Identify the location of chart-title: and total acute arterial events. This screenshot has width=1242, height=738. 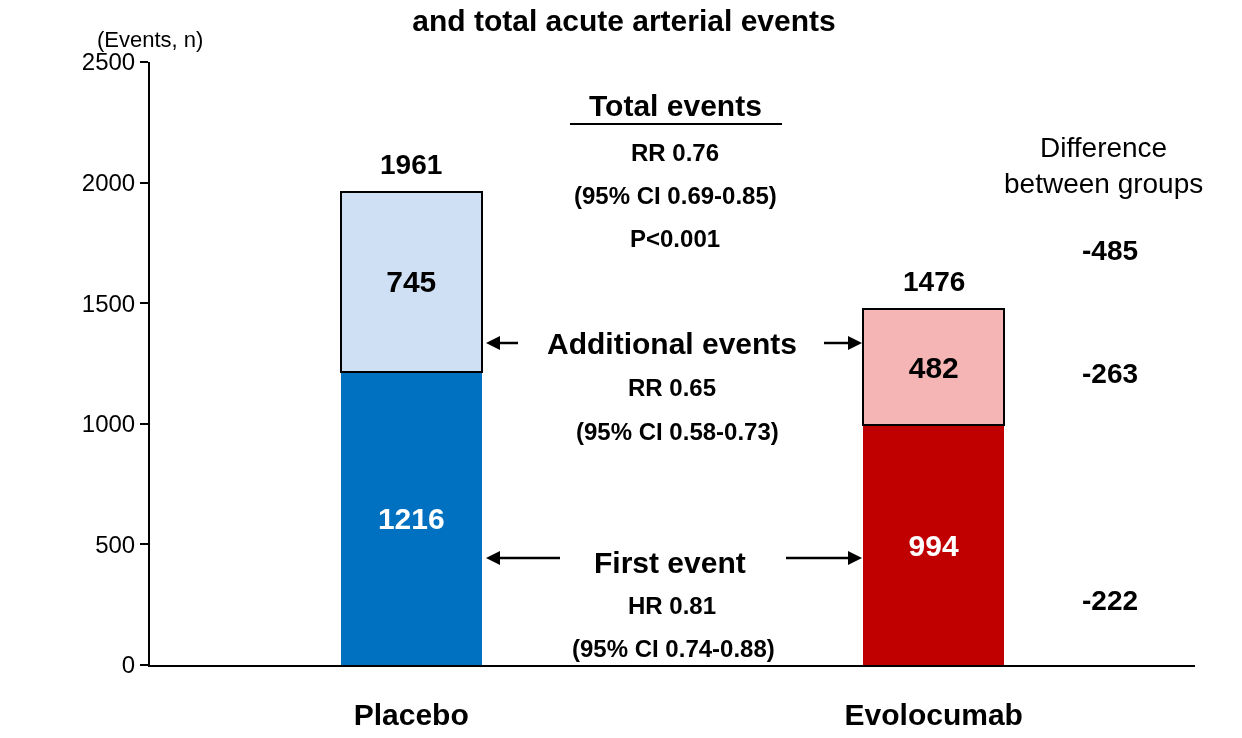
(624, 20).